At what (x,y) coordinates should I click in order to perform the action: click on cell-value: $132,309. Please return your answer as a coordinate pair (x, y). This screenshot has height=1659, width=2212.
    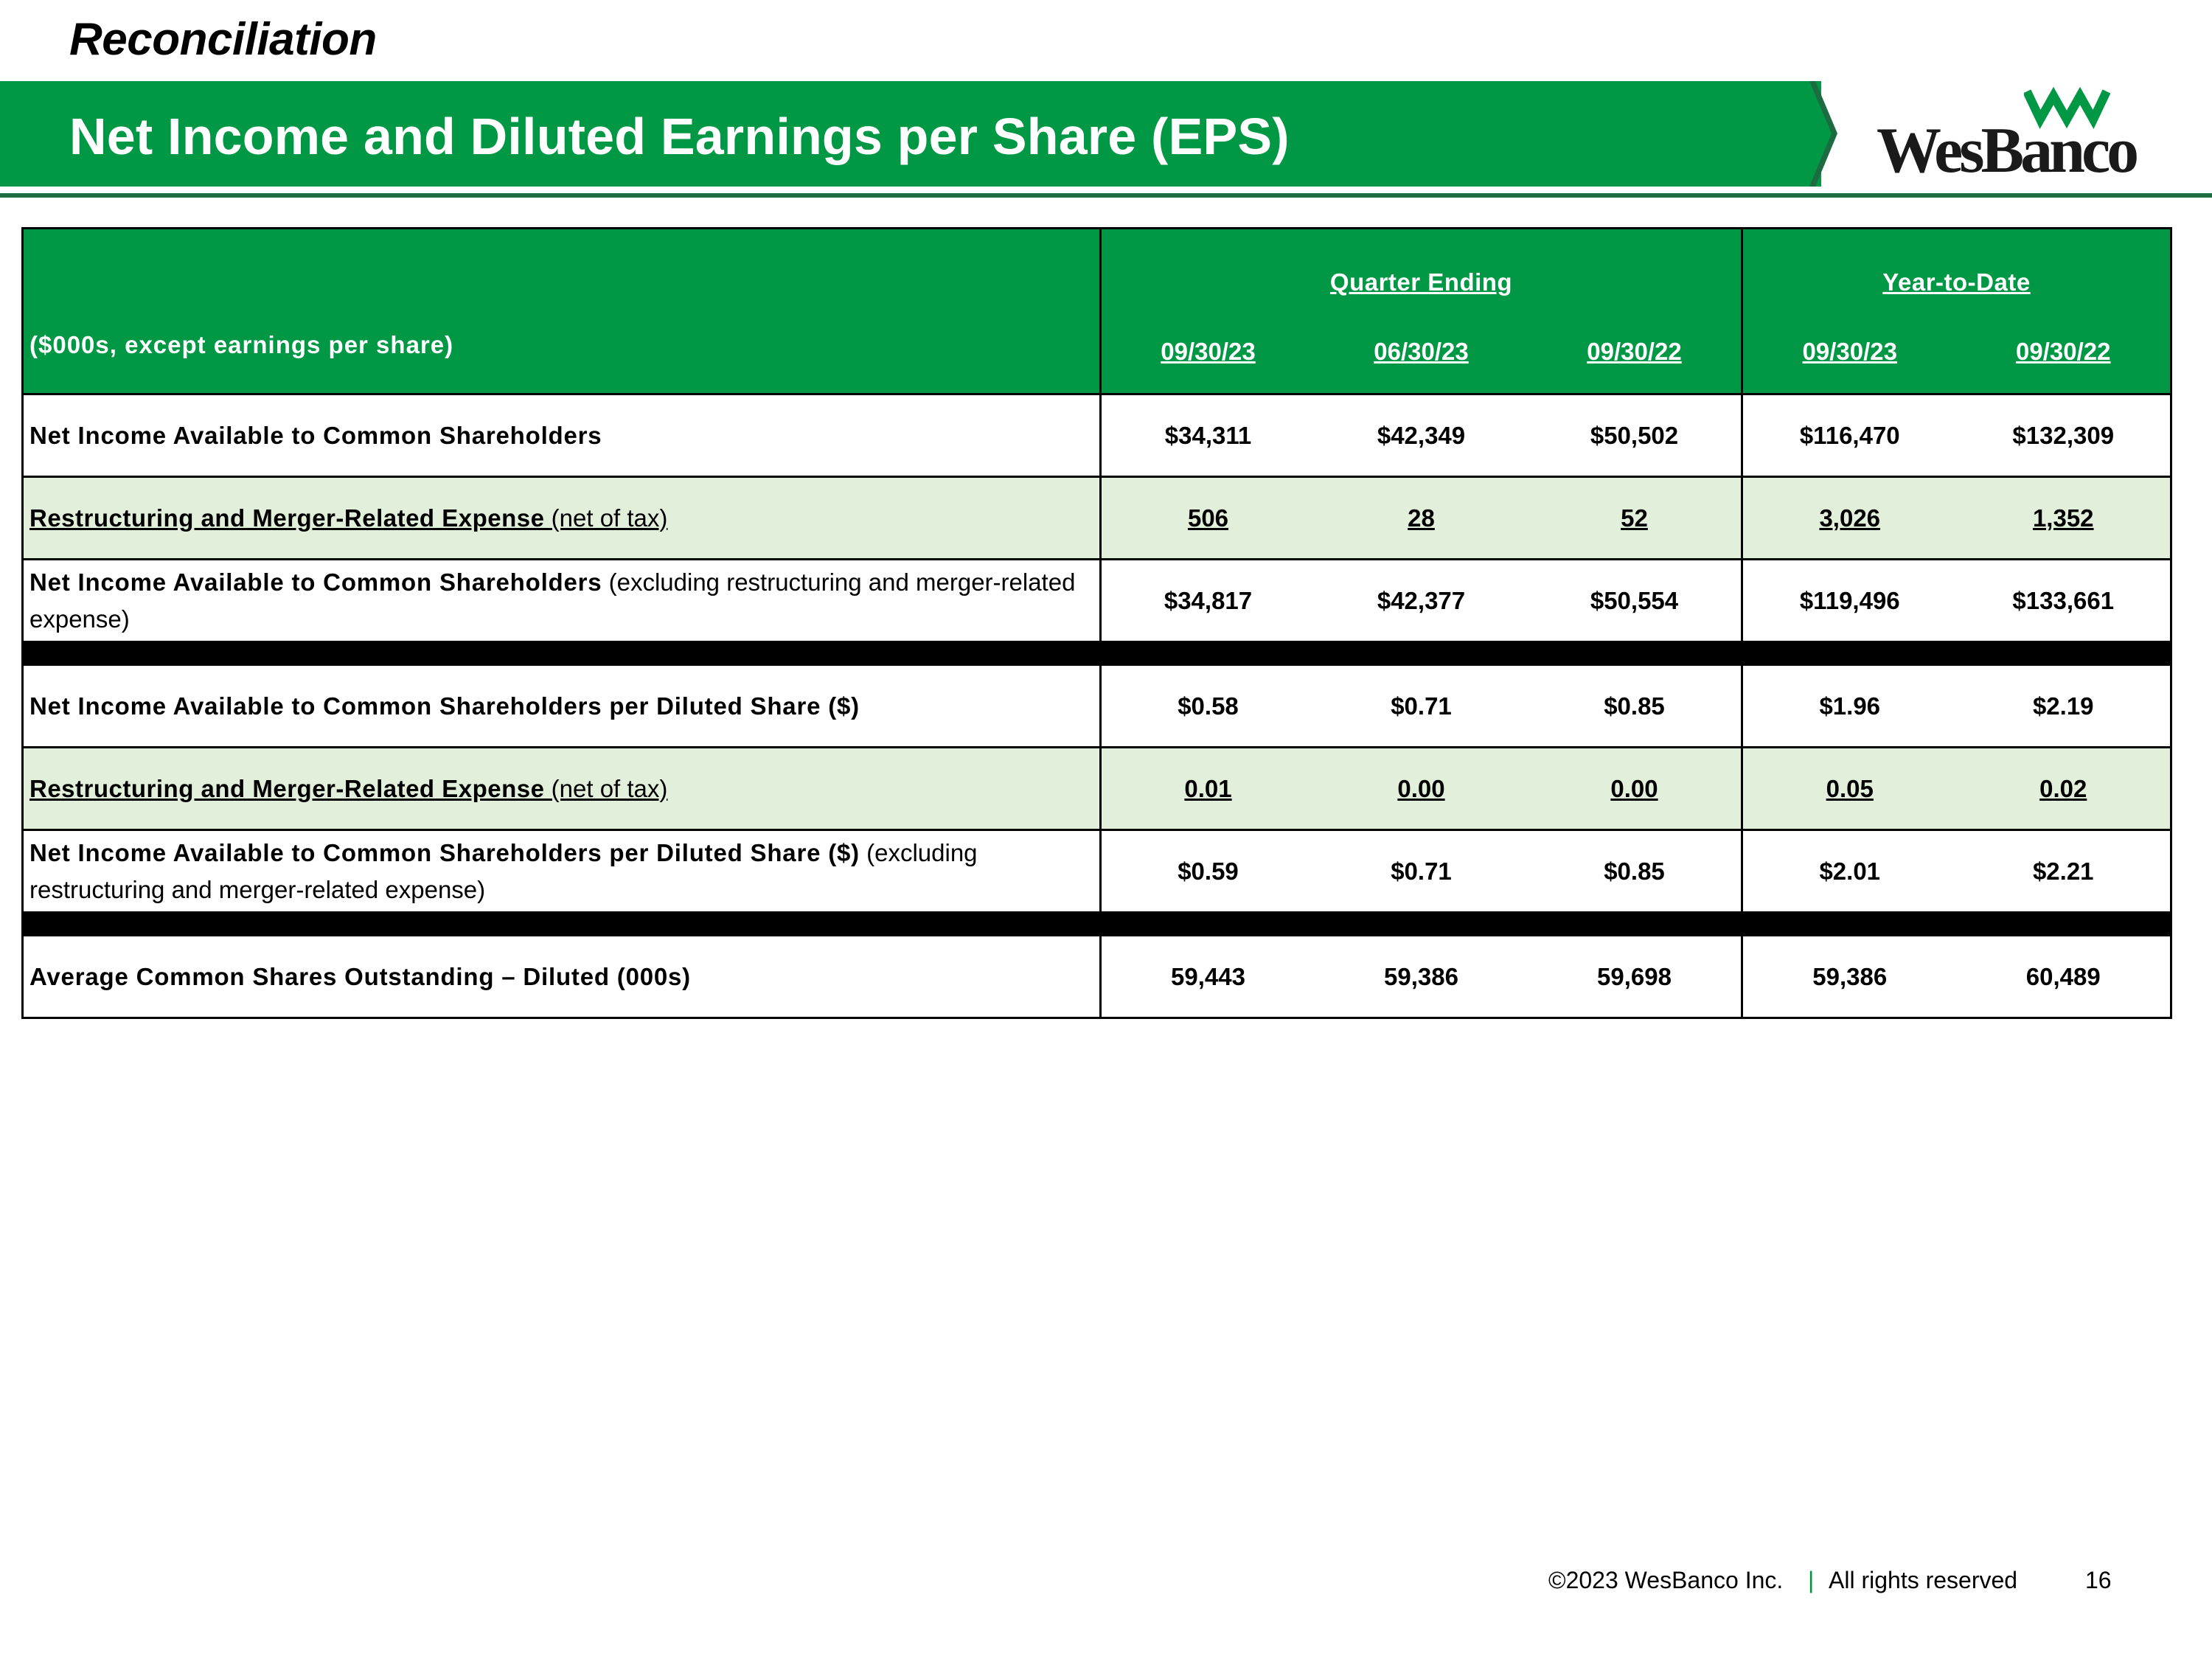
    Looking at the image, I should click on (2063, 435).